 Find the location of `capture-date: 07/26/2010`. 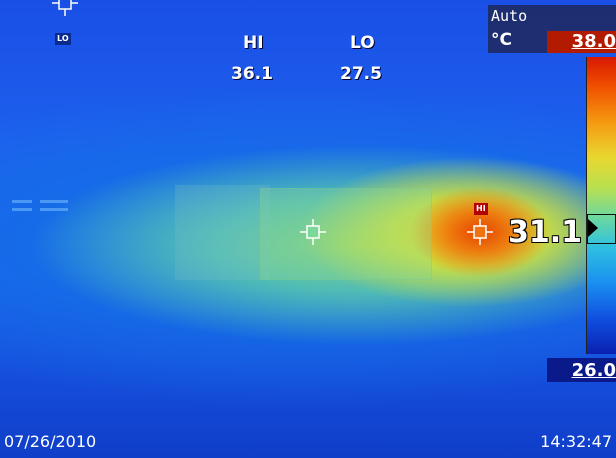

capture-date: 07/26/2010 is located at coordinates (50, 441).